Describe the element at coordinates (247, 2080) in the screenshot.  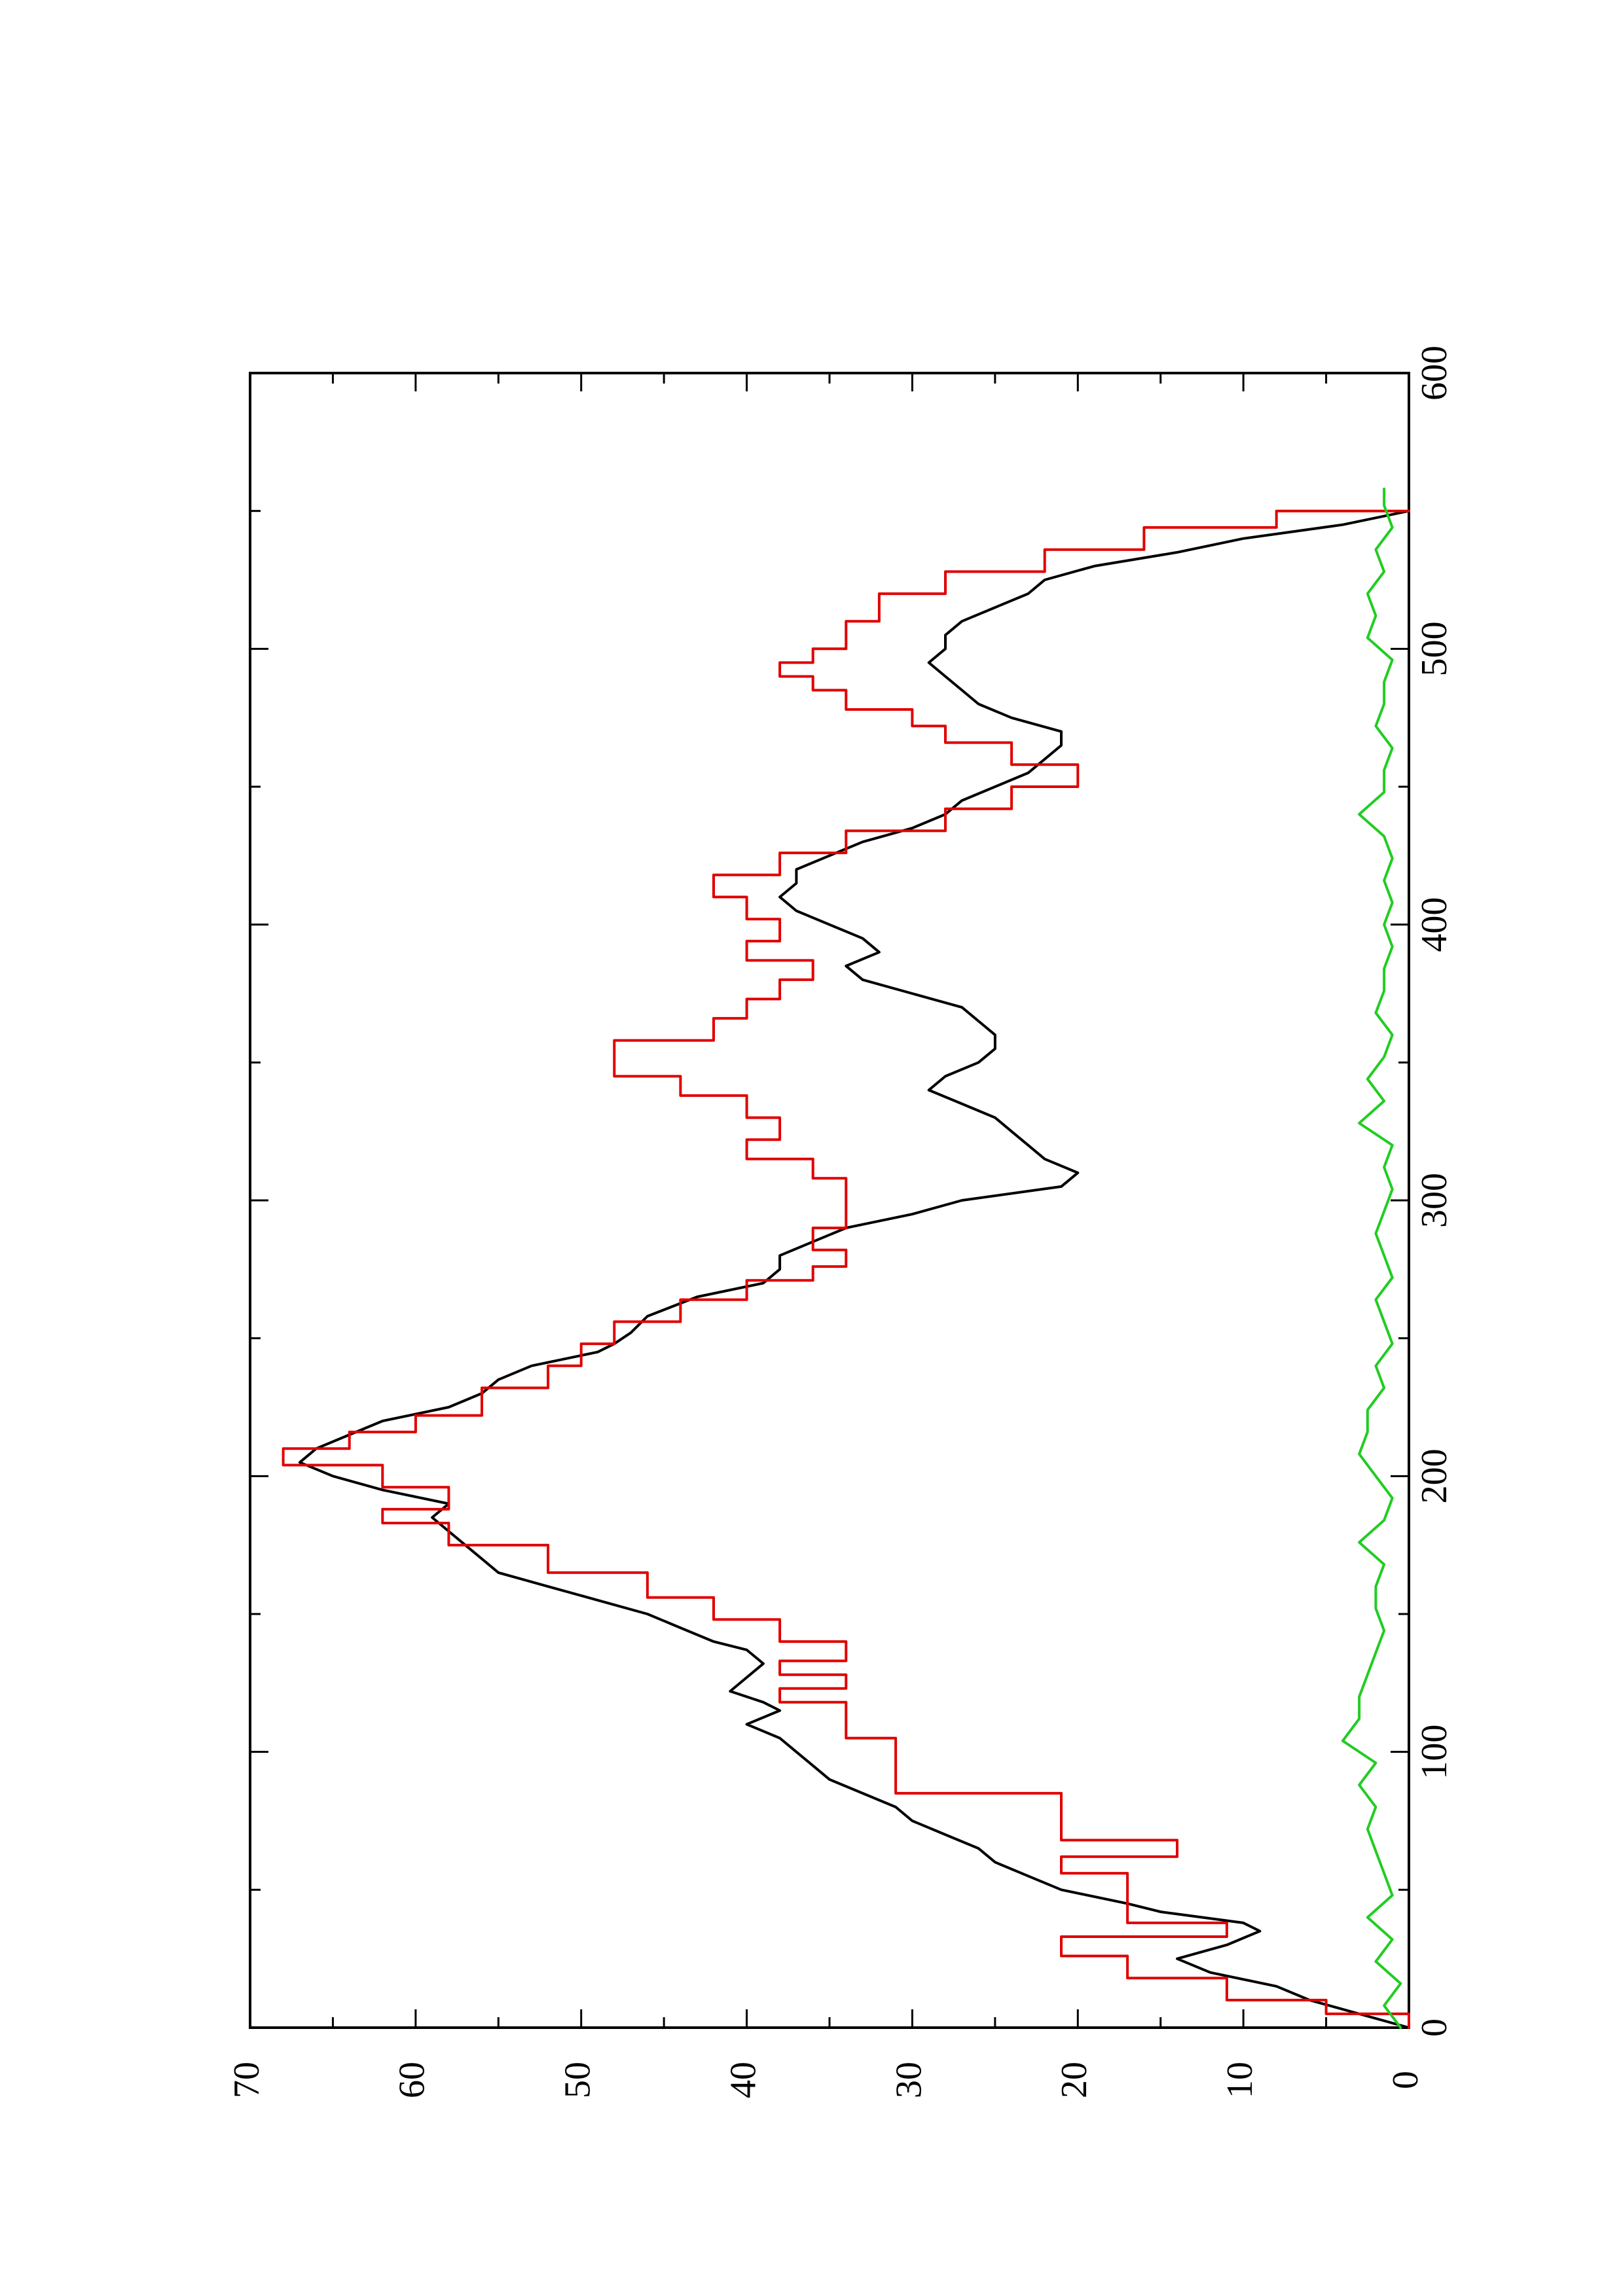
I see `y-tick-label: 70` at that location.